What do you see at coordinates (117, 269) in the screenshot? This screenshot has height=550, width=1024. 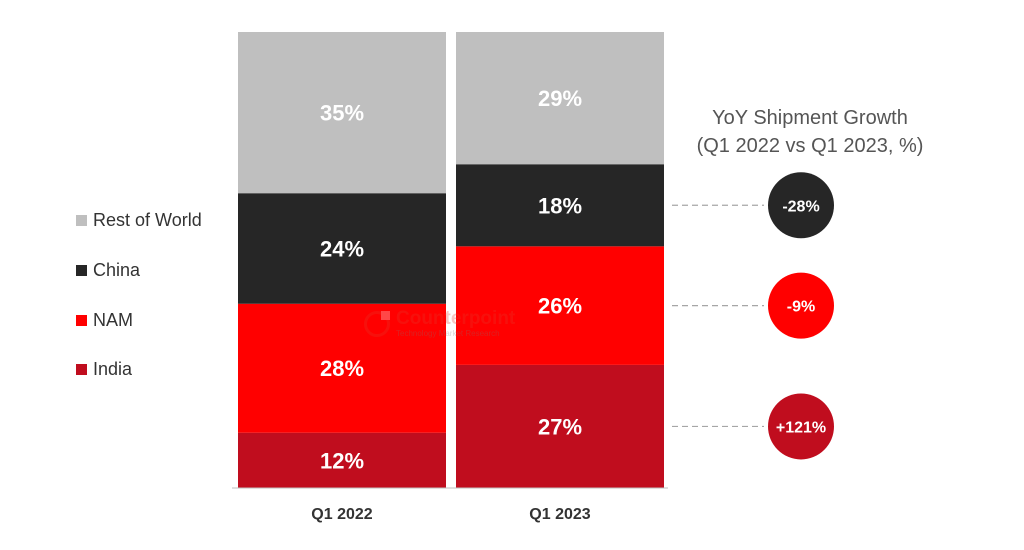 I see `legend-label-china: China` at bounding box center [117, 269].